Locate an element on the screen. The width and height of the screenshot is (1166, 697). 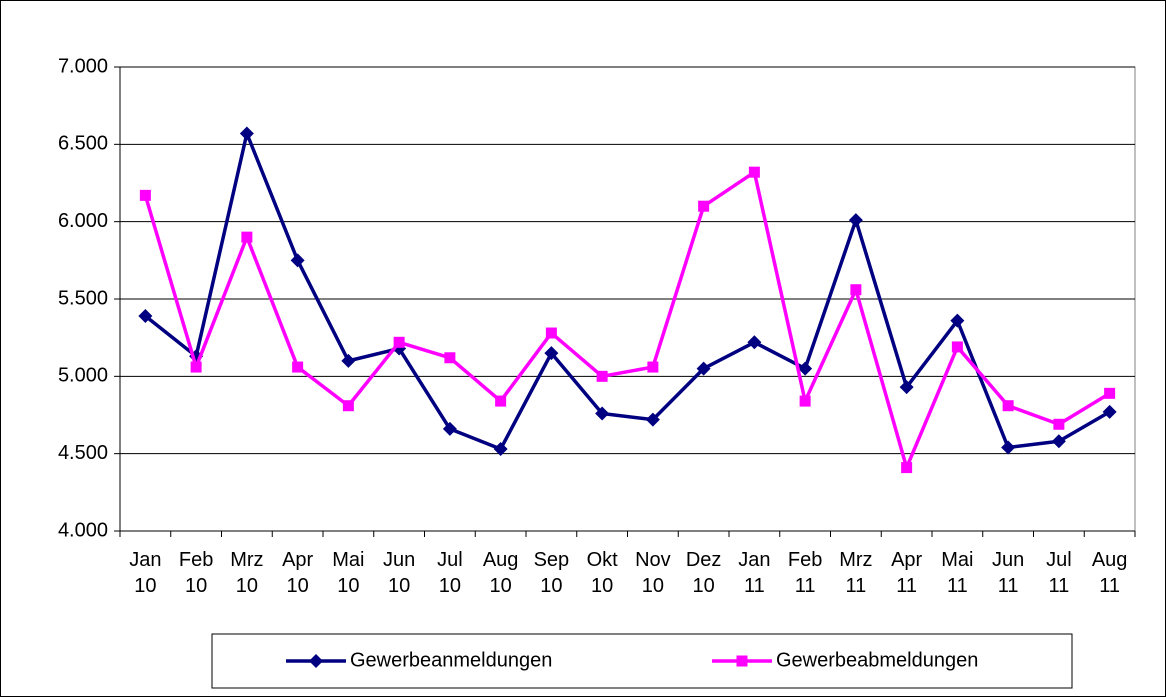
y-tick-label: 4.000 is located at coordinates (83, 530).